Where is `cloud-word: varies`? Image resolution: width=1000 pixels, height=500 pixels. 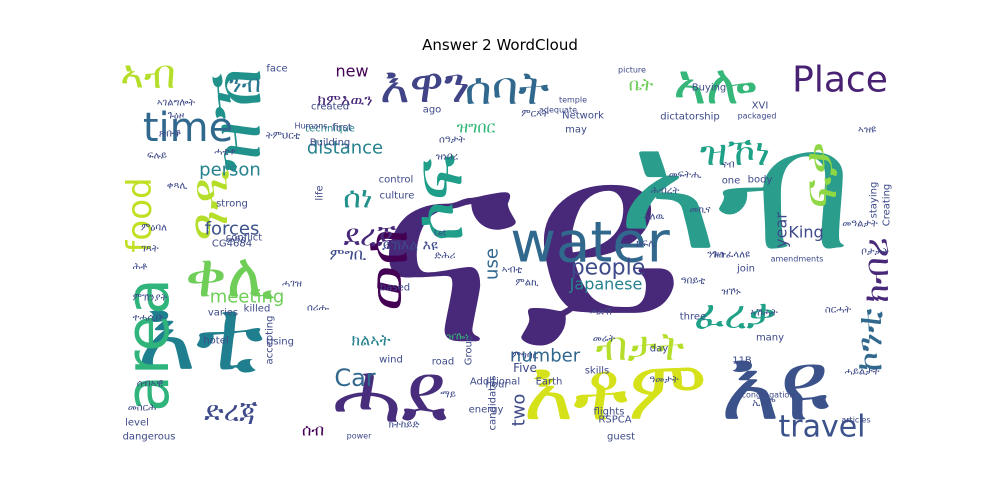
cloud-word: varies is located at coordinates (223, 313).